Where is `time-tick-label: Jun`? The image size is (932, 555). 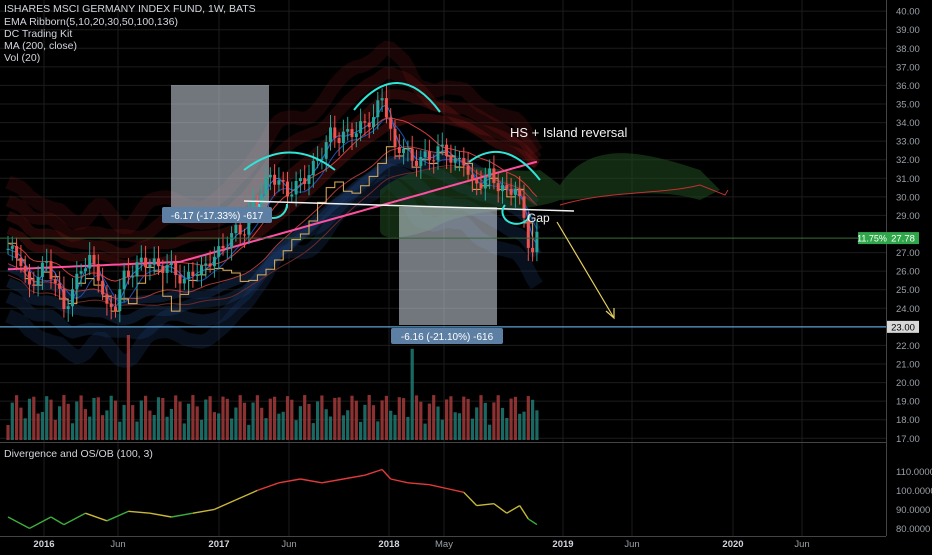
time-tick-label: Jun is located at coordinates (631, 544).